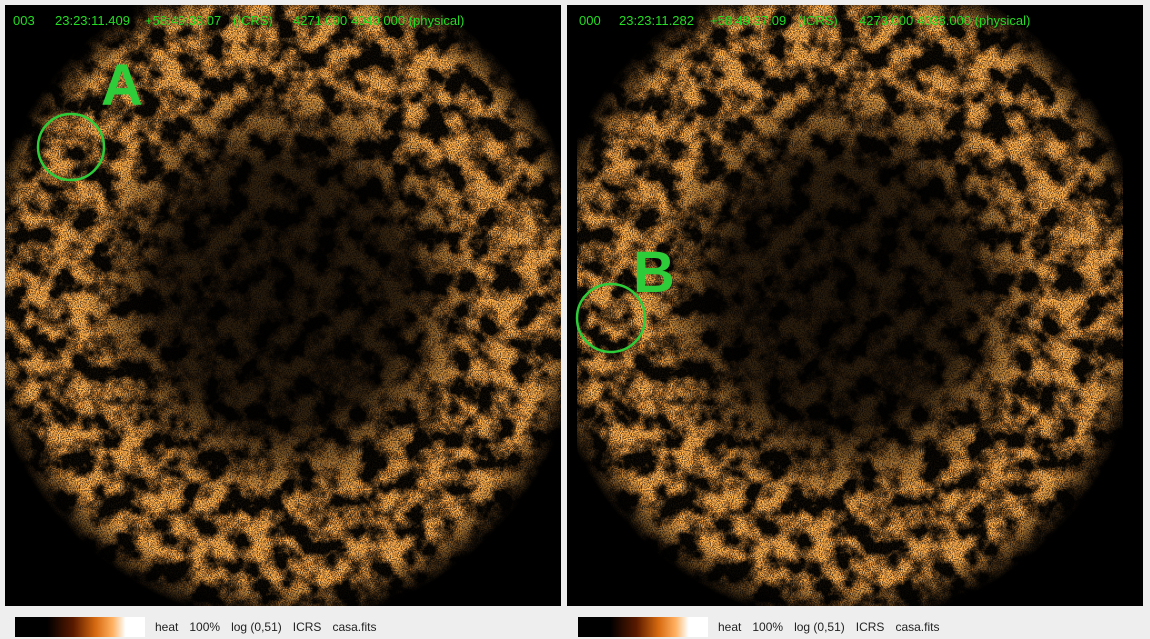  Describe the element at coordinates (656, 20) in the screenshot. I see `ra: 23:23:11.282` at that location.